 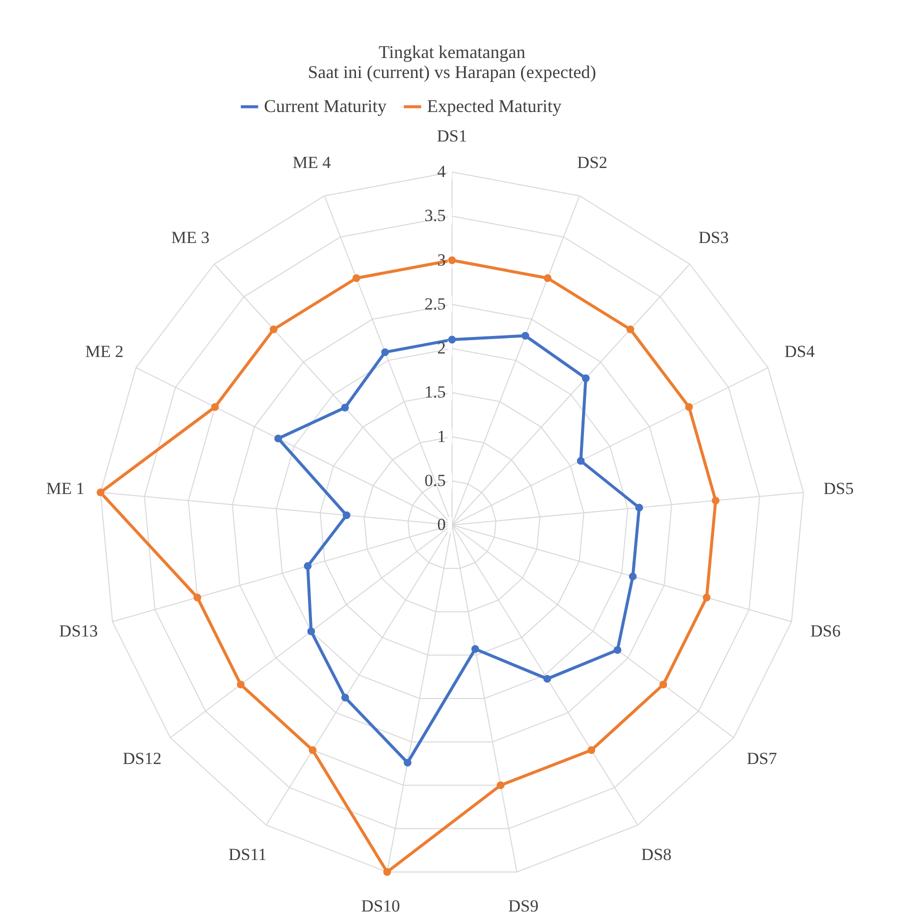 I want to click on chart-title: Tingkat kematangan Saat ini (current) vs Harapan (expected), so click(x=452, y=62).